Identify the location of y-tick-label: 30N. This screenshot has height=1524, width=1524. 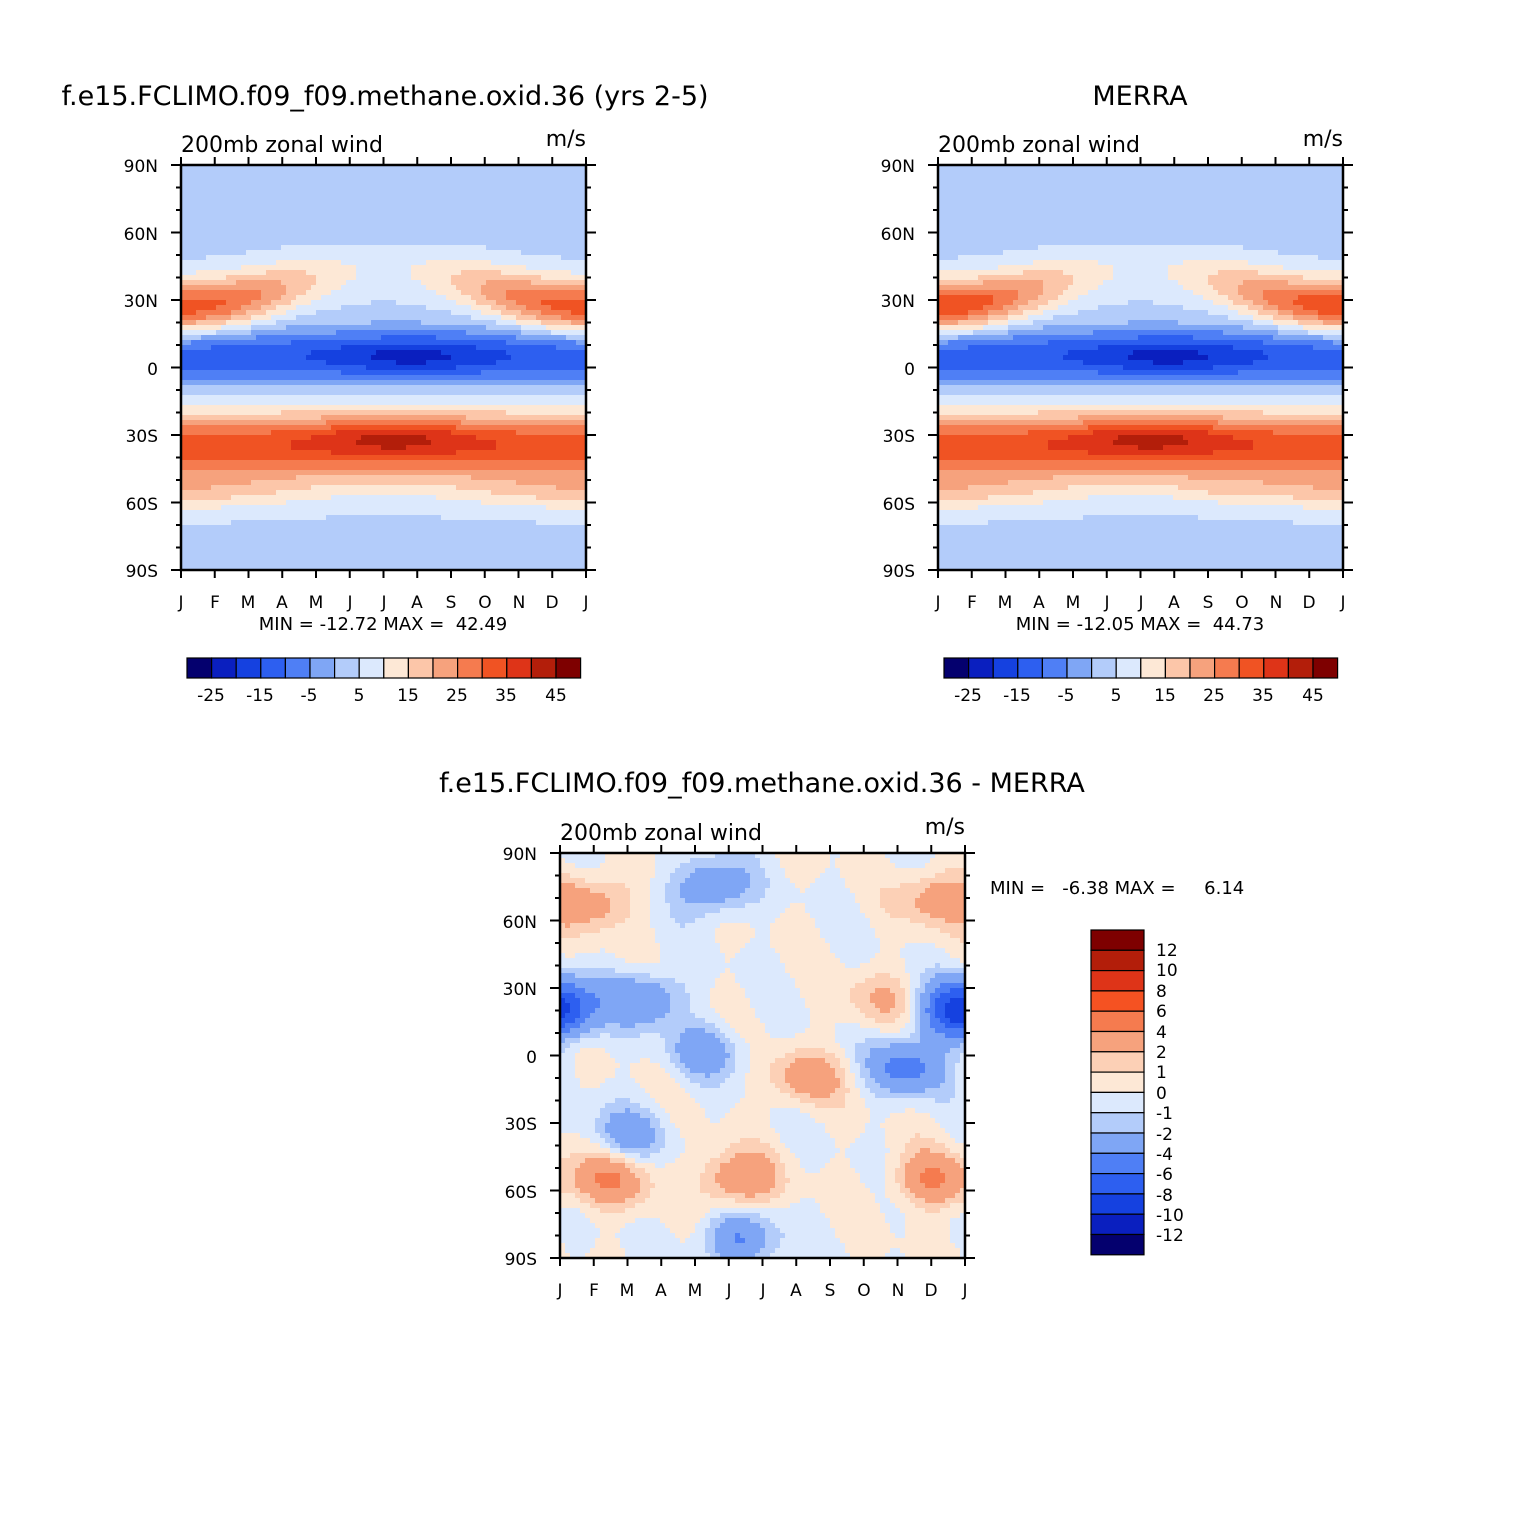
(898, 302).